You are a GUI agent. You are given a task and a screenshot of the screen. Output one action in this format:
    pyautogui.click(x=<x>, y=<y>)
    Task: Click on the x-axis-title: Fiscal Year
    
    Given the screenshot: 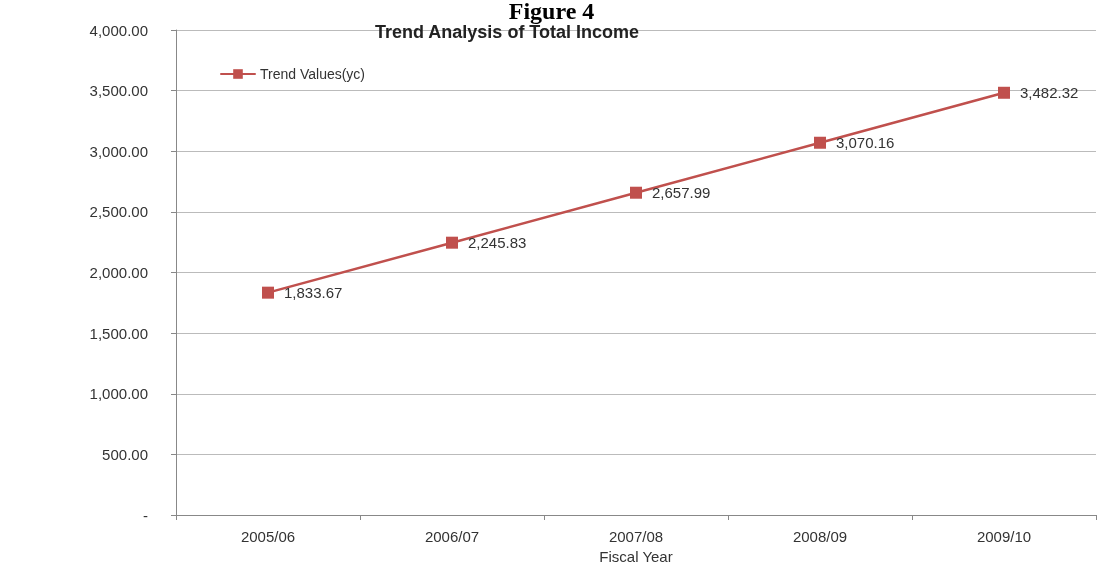 What is the action you would take?
    pyautogui.click(x=636, y=556)
    